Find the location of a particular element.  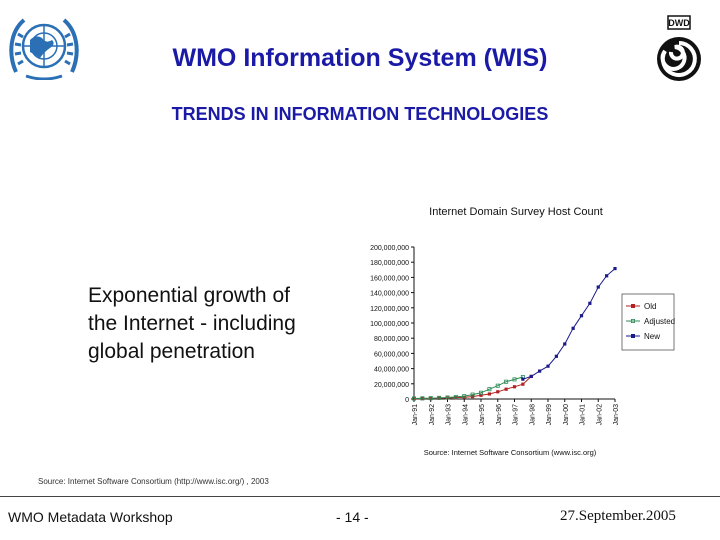

y-tick-label: 160,000,000 is located at coordinates (389, 278).